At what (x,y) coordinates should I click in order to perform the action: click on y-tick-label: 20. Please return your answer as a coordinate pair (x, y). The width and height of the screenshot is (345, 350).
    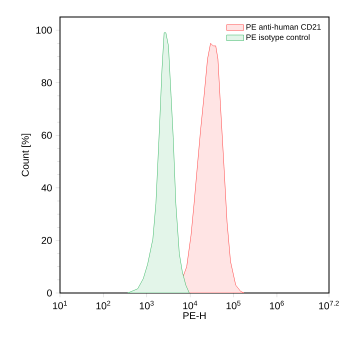
    Looking at the image, I should click on (47, 240).